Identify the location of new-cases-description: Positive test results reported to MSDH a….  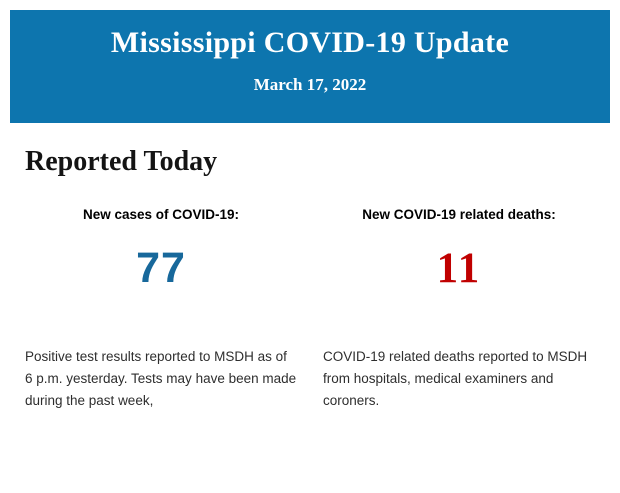
(161, 378).